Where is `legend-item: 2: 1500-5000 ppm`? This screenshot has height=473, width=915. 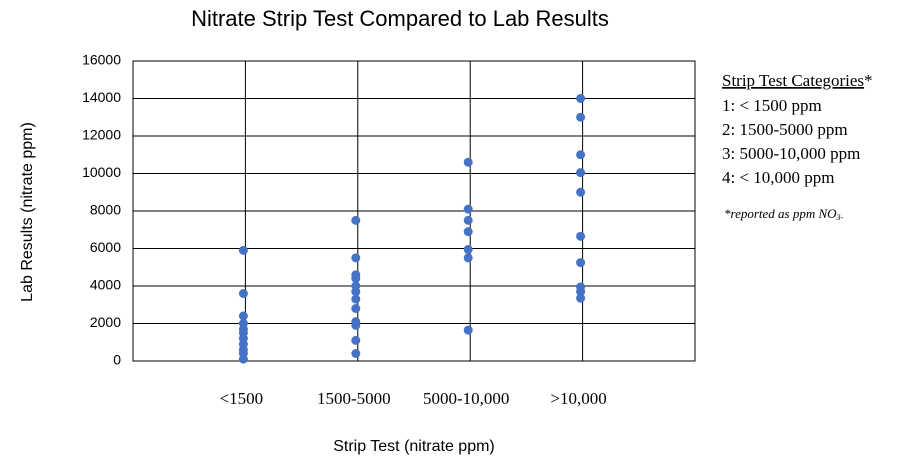 legend-item: 2: 1500-5000 ppm is located at coordinates (785, 129).